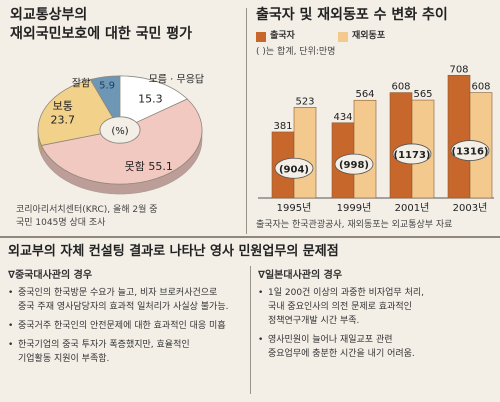 The height and width of the screenshot is (402, 500). I want to click on bottom-vertical-divider, so click(250, 330).